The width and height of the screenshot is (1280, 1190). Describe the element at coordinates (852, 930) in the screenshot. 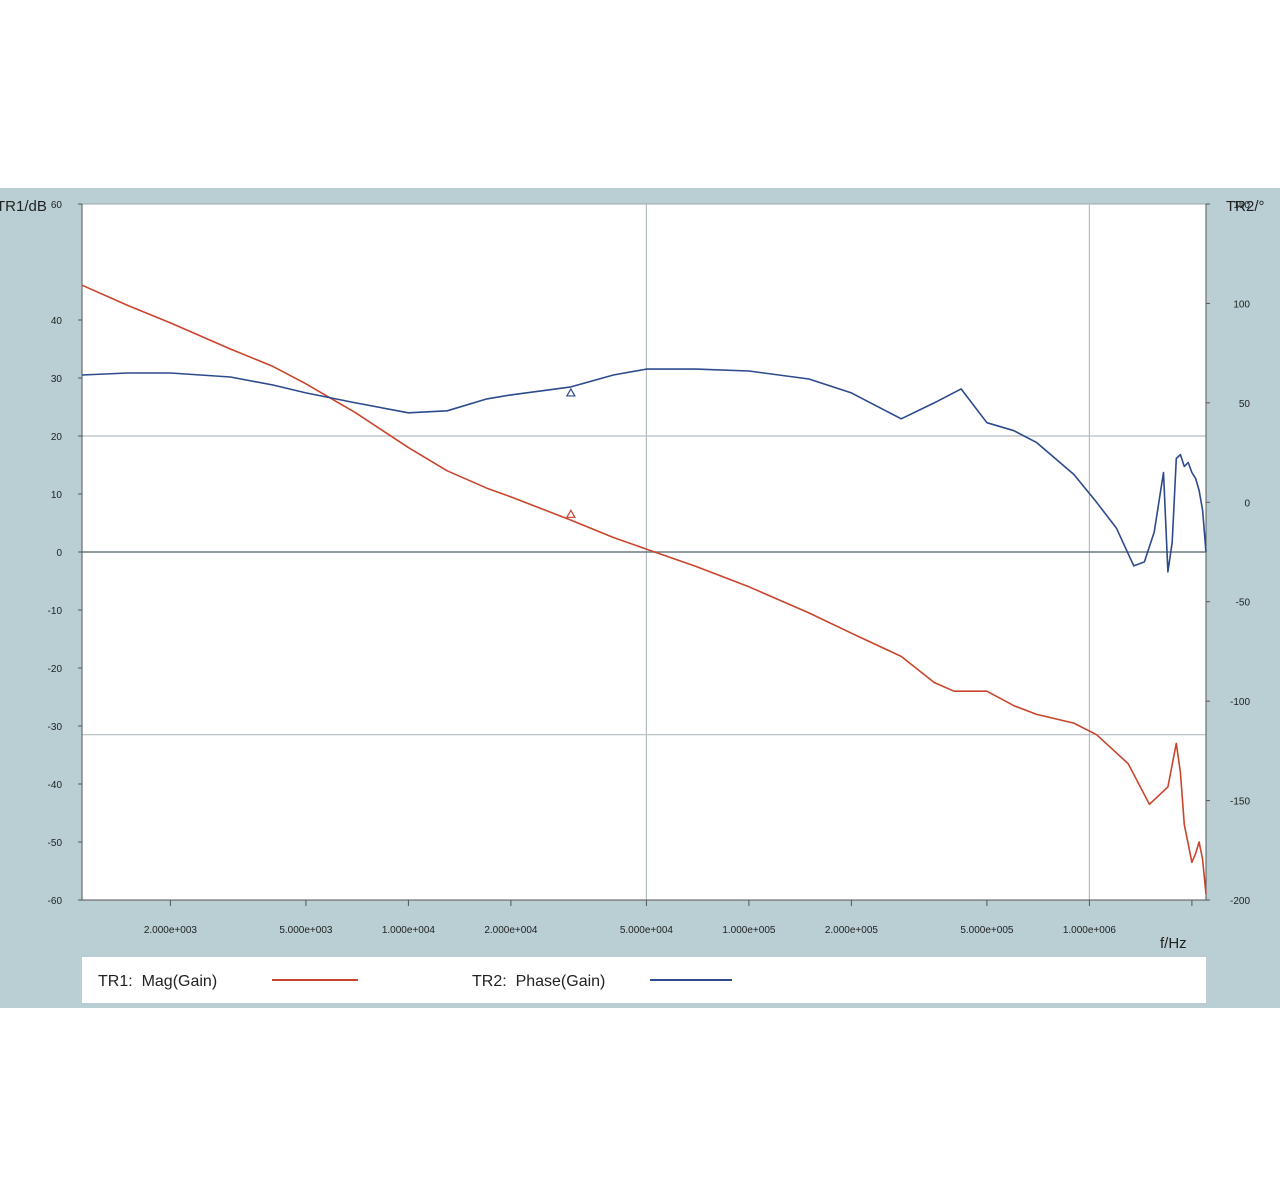

I see `x-tick-label: 2.000e+005` at that location.